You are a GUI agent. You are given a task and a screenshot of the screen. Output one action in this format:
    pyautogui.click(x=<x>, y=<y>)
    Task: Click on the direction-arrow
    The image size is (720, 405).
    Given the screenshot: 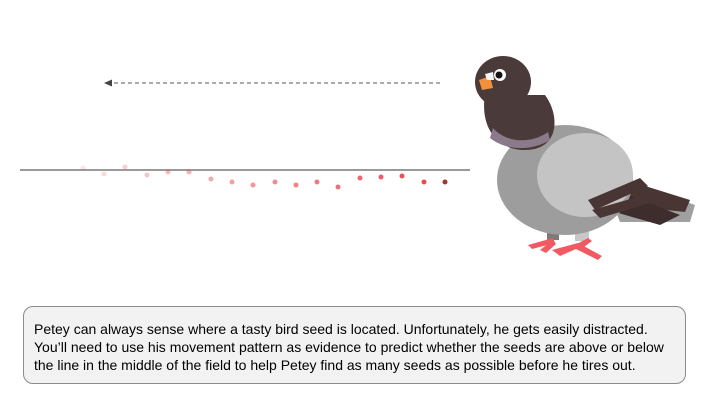 What is the action you would take?
    pyautogui.click(x=272, y=83)
    